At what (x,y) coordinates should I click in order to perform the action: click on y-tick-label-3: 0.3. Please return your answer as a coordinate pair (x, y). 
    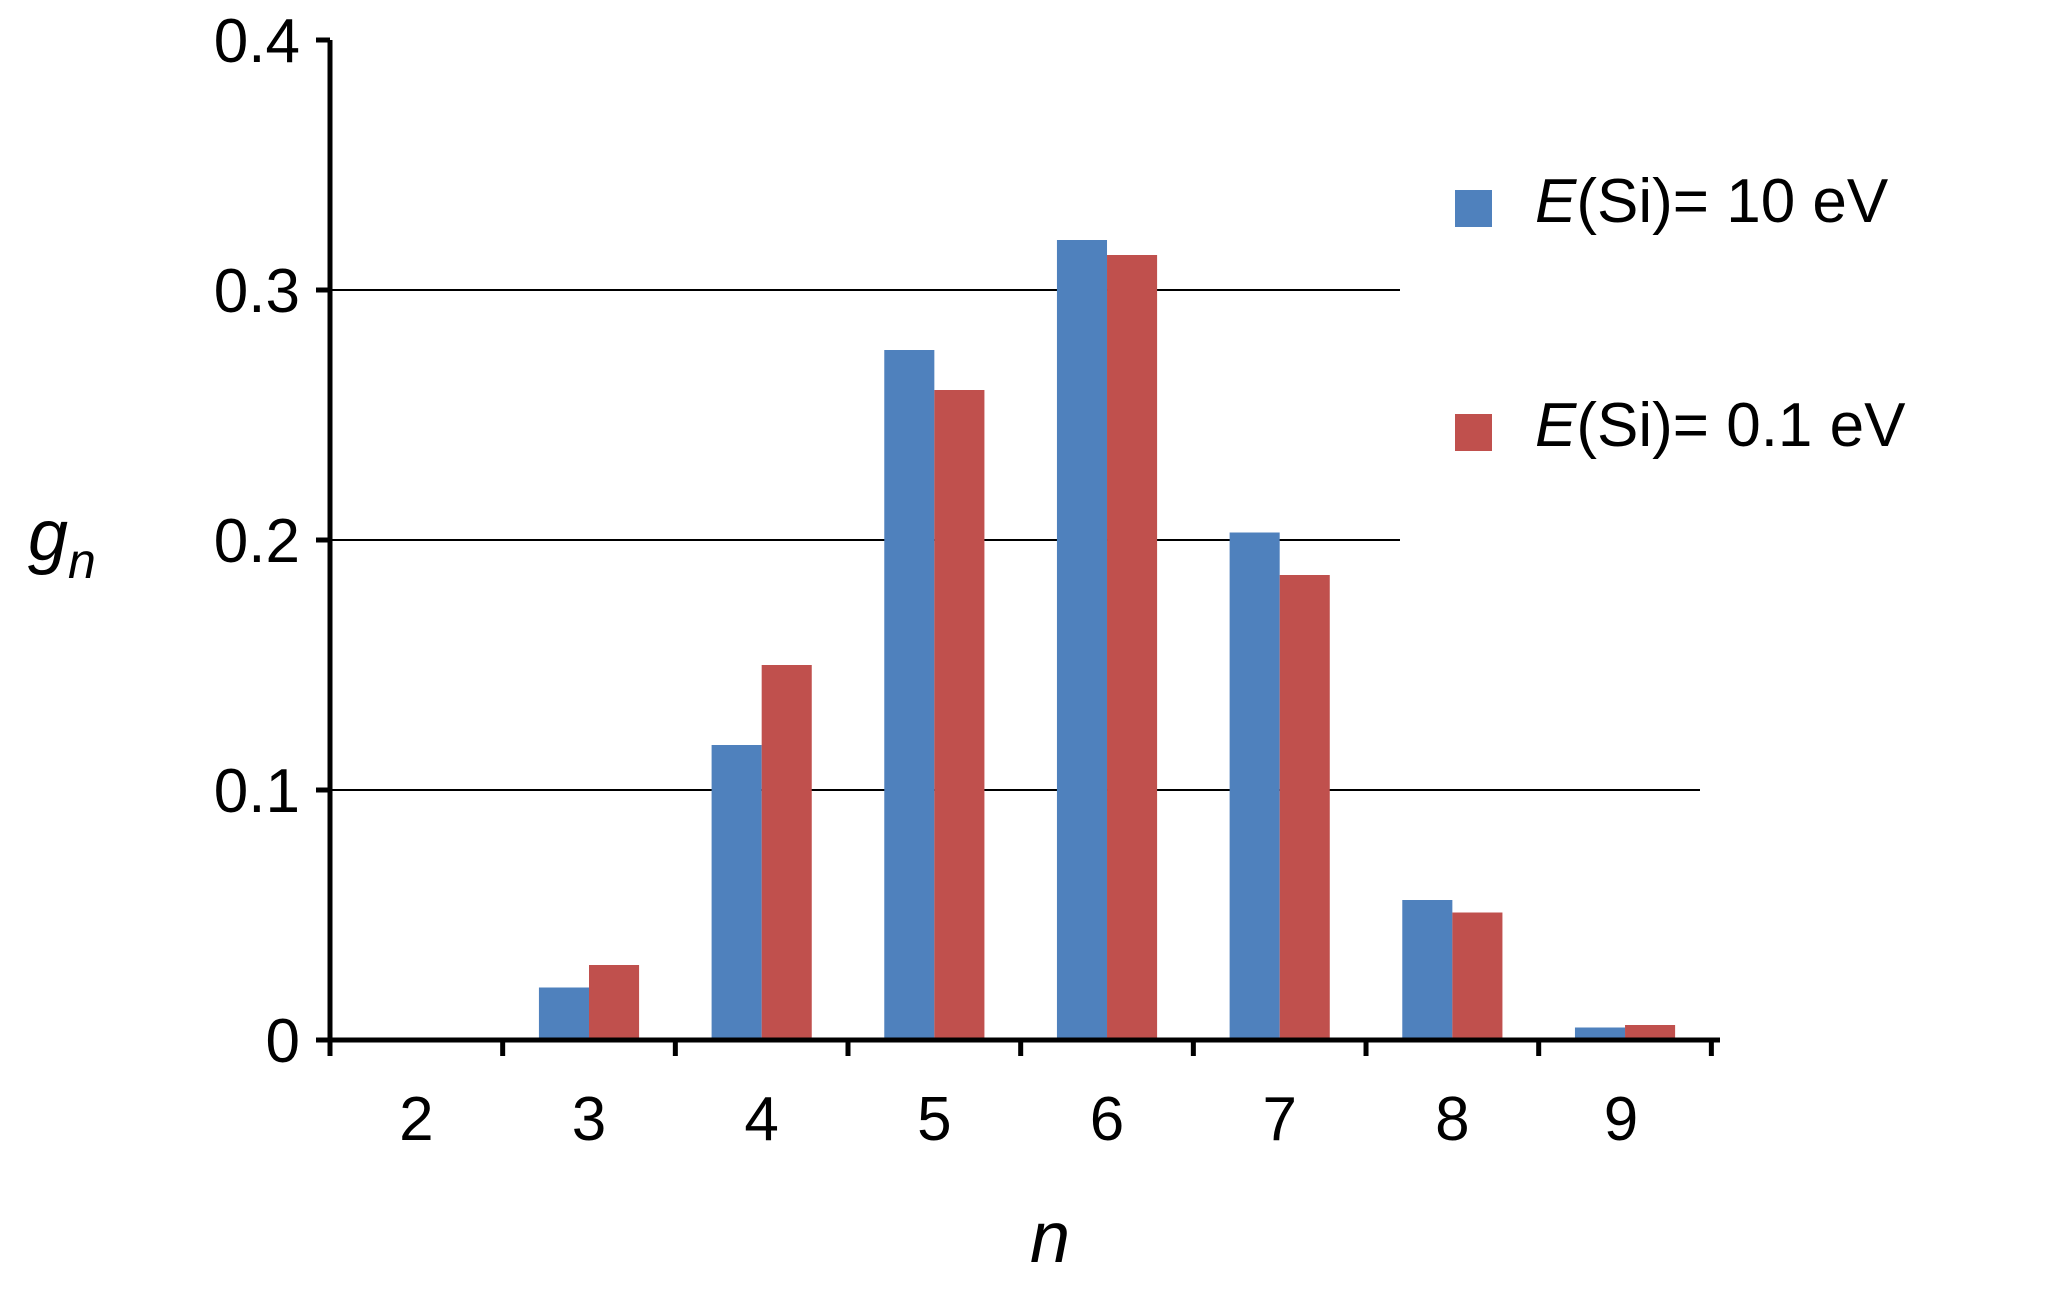
    Looking at the image, I should click on (257, 291).